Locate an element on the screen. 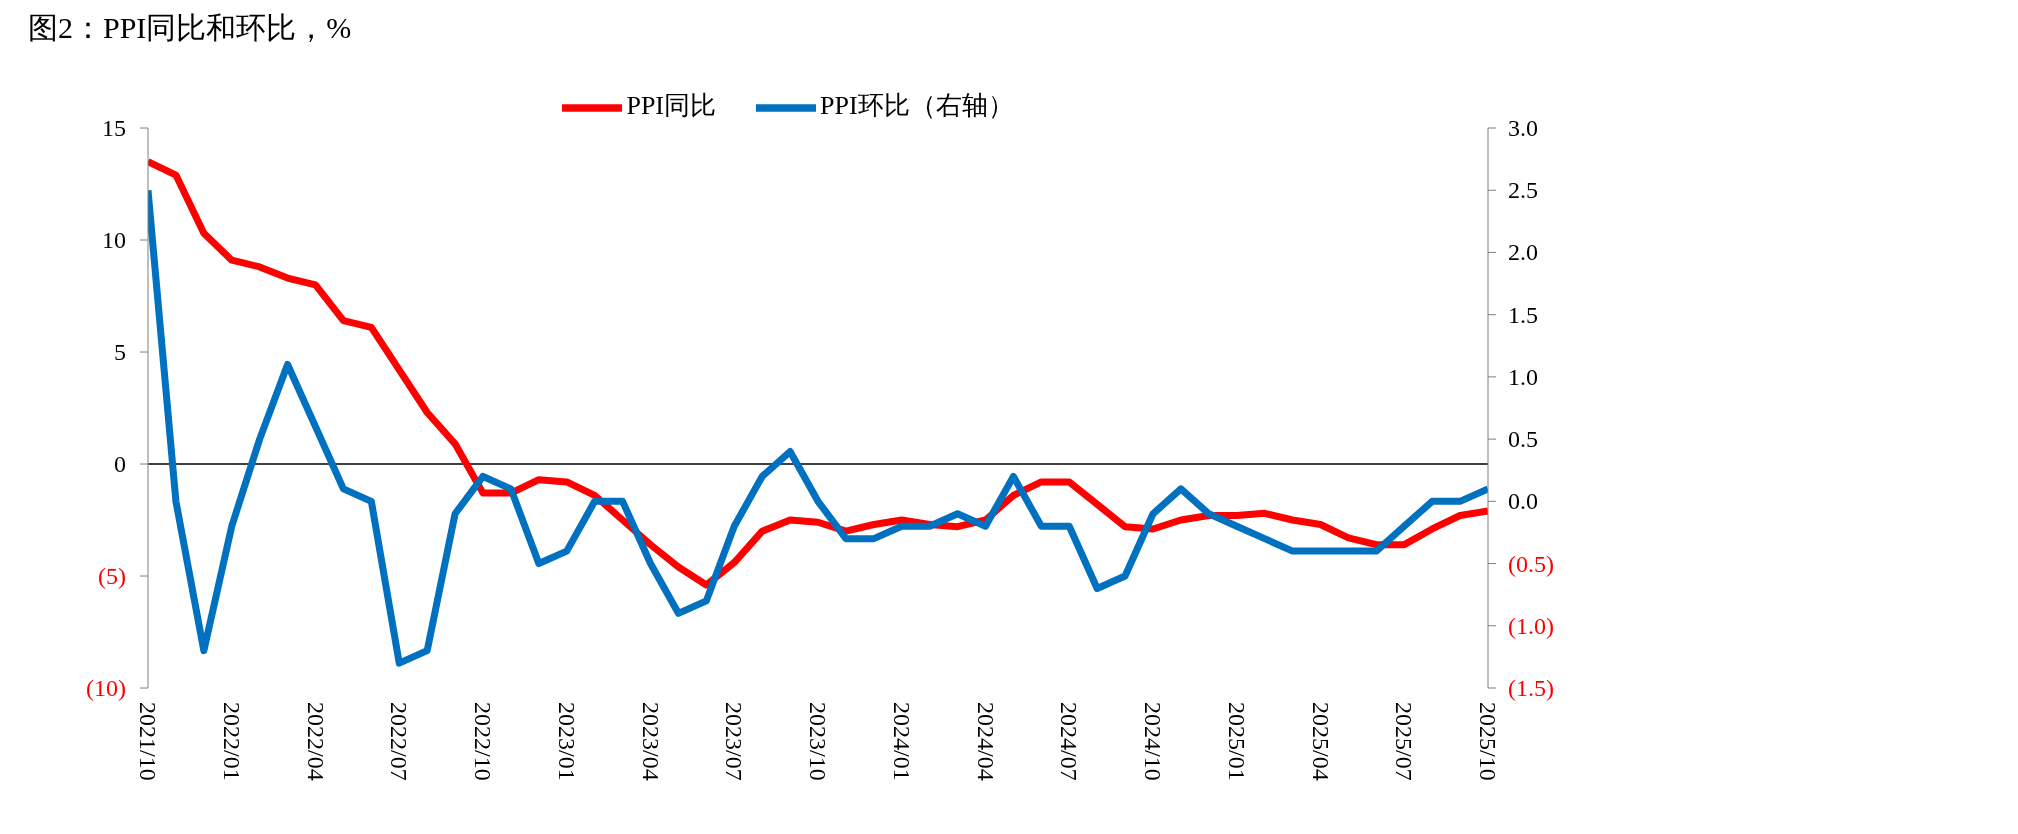 This screenshot has height=834, width=2018. x-tick-label: 2025/10 is located at coordinates (1488, 741).